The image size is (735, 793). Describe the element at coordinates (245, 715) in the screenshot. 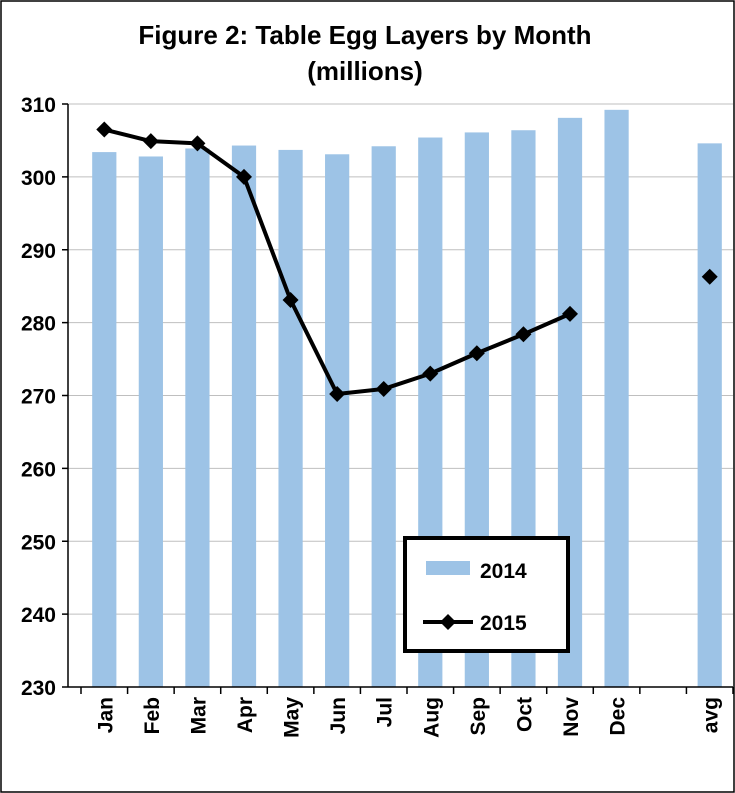

I see `x-tick-label: Apr` at that location.